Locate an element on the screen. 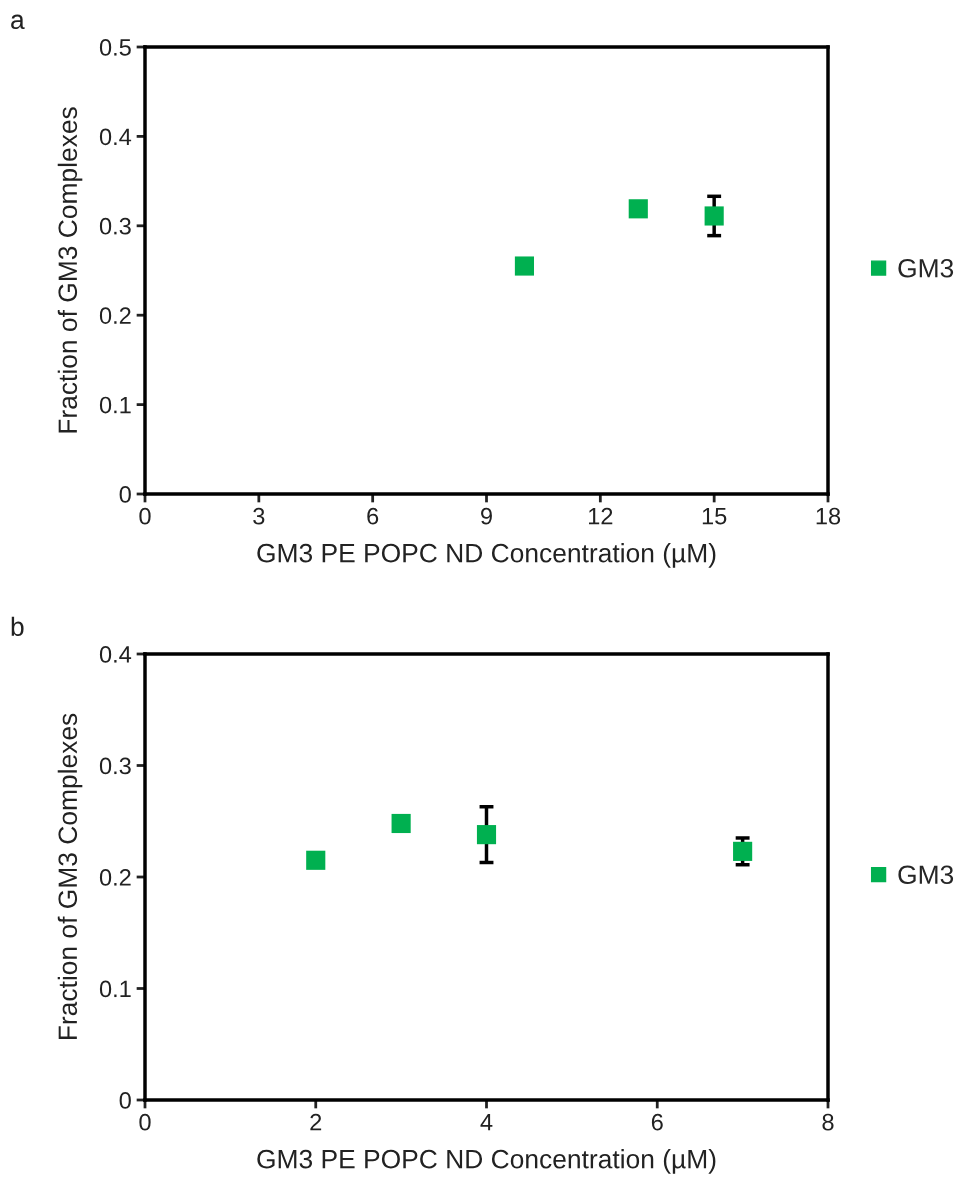  text: b is located at coordinates (17, 626).